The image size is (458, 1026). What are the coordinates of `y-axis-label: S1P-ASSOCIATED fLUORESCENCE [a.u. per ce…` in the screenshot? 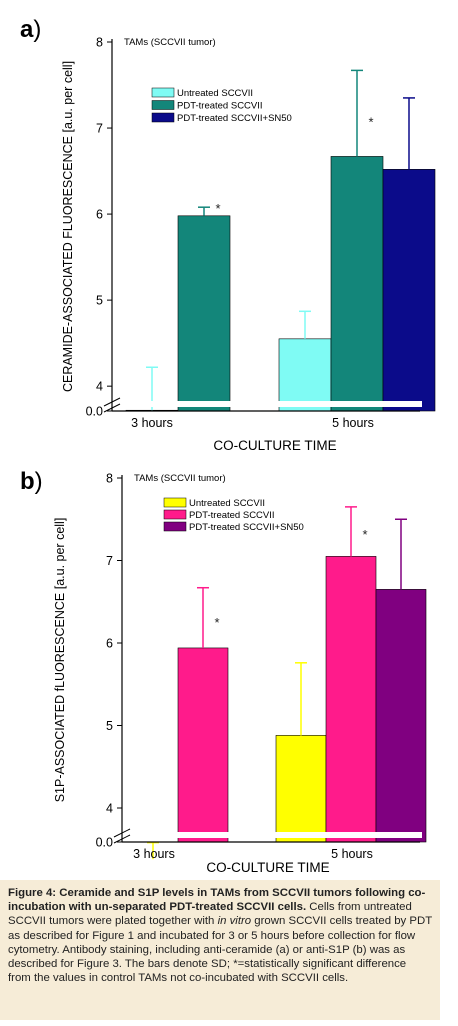 It's located at (60, 660).